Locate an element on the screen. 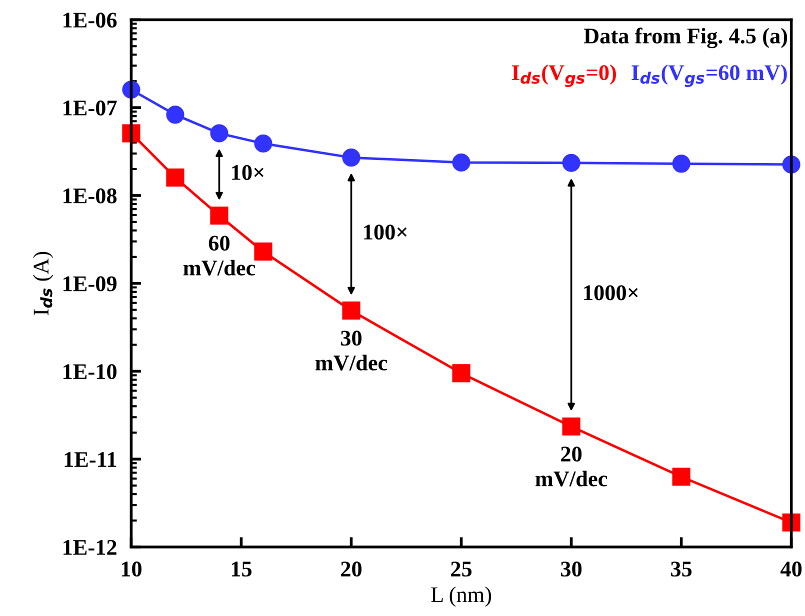 This screenshot has width=805, height=616. y-tick-label: 1E-06 is located at coordinates (90, 20).